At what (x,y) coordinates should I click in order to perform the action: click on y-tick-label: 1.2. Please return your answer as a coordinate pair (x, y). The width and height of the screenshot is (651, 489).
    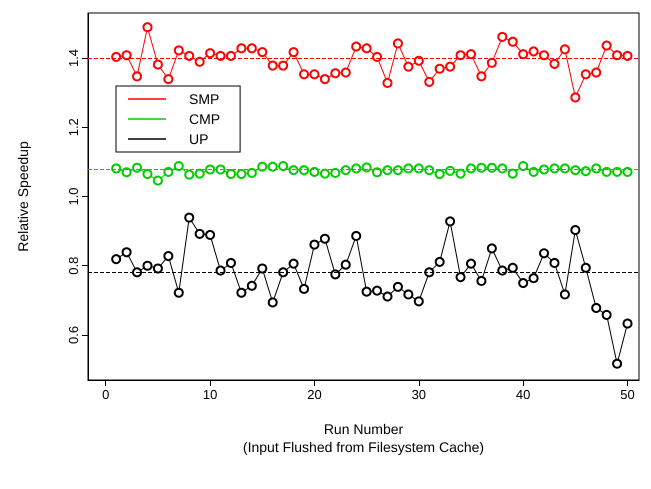
    Looking at the image, I should click on (73, 127).